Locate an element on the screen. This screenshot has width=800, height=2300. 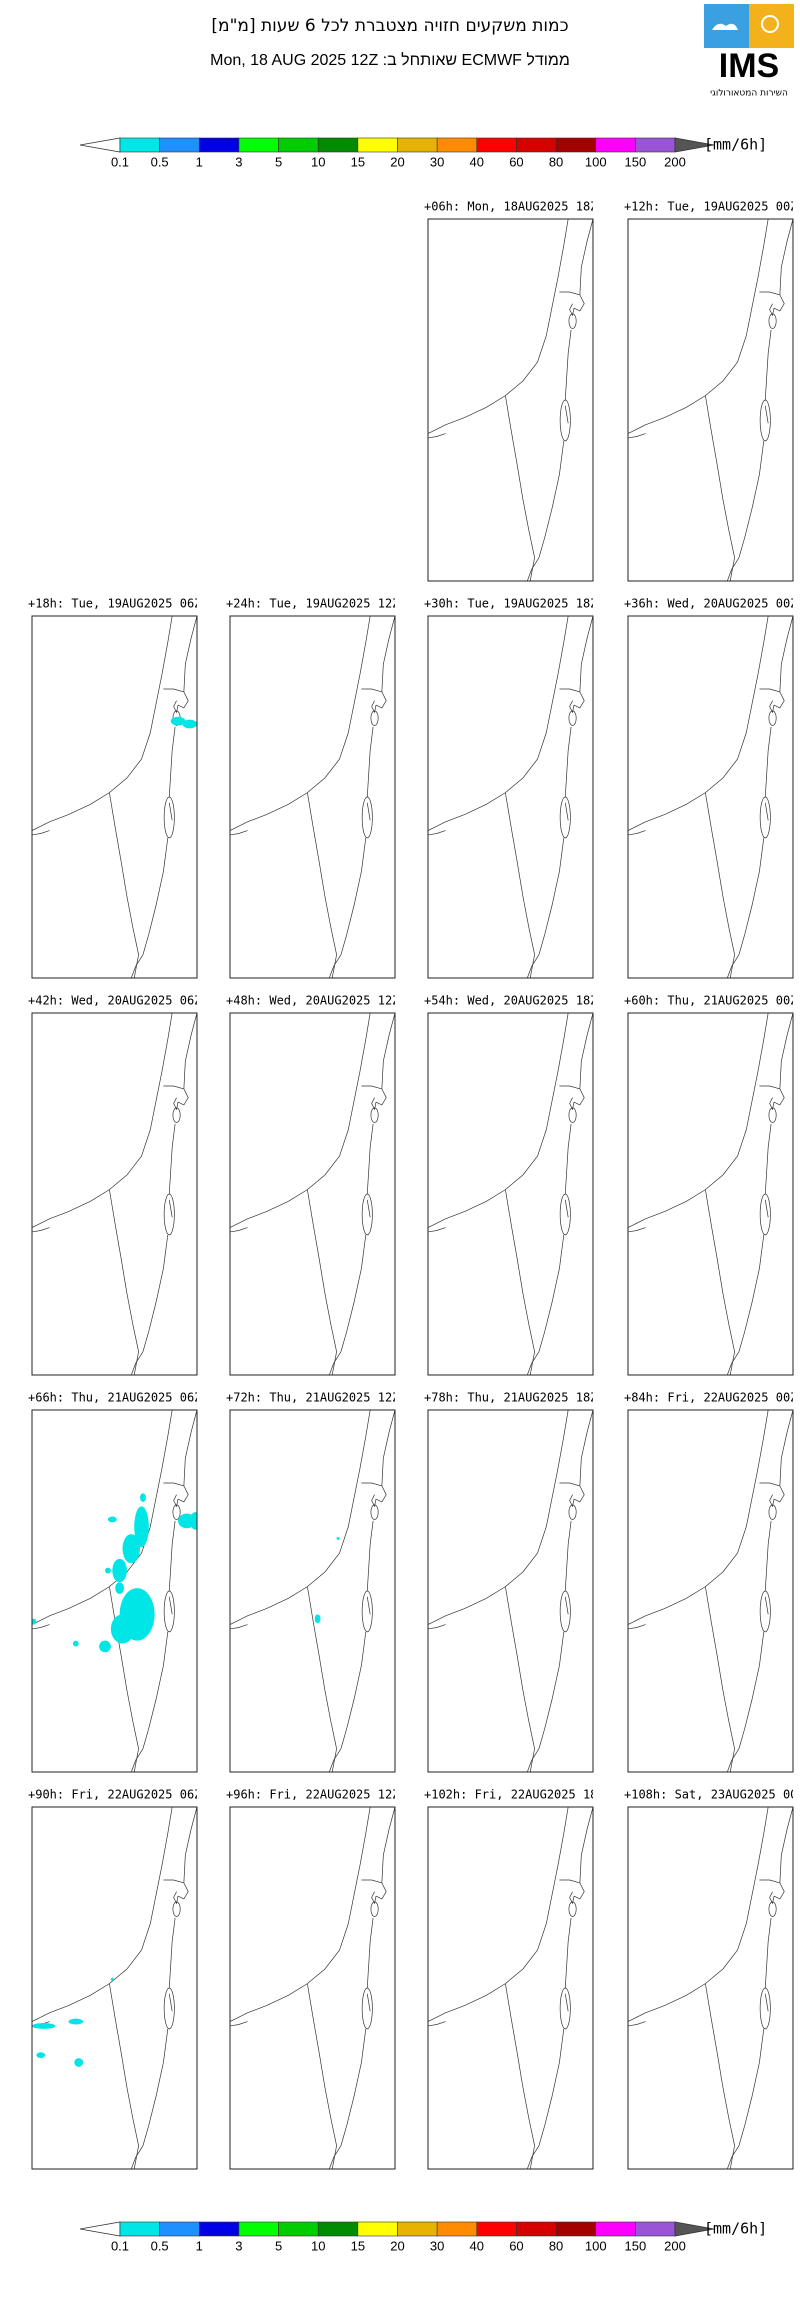
panel-label: +96h: Fri, 22AUG2025 12Z is located at coordinates (312, 1795).